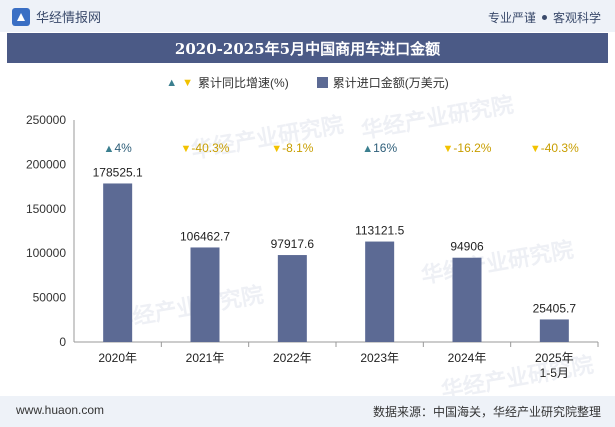 The width and height of the screenshot is (615, 427). I want to click on bar-value-label: 106462.7, so click(205, 236).